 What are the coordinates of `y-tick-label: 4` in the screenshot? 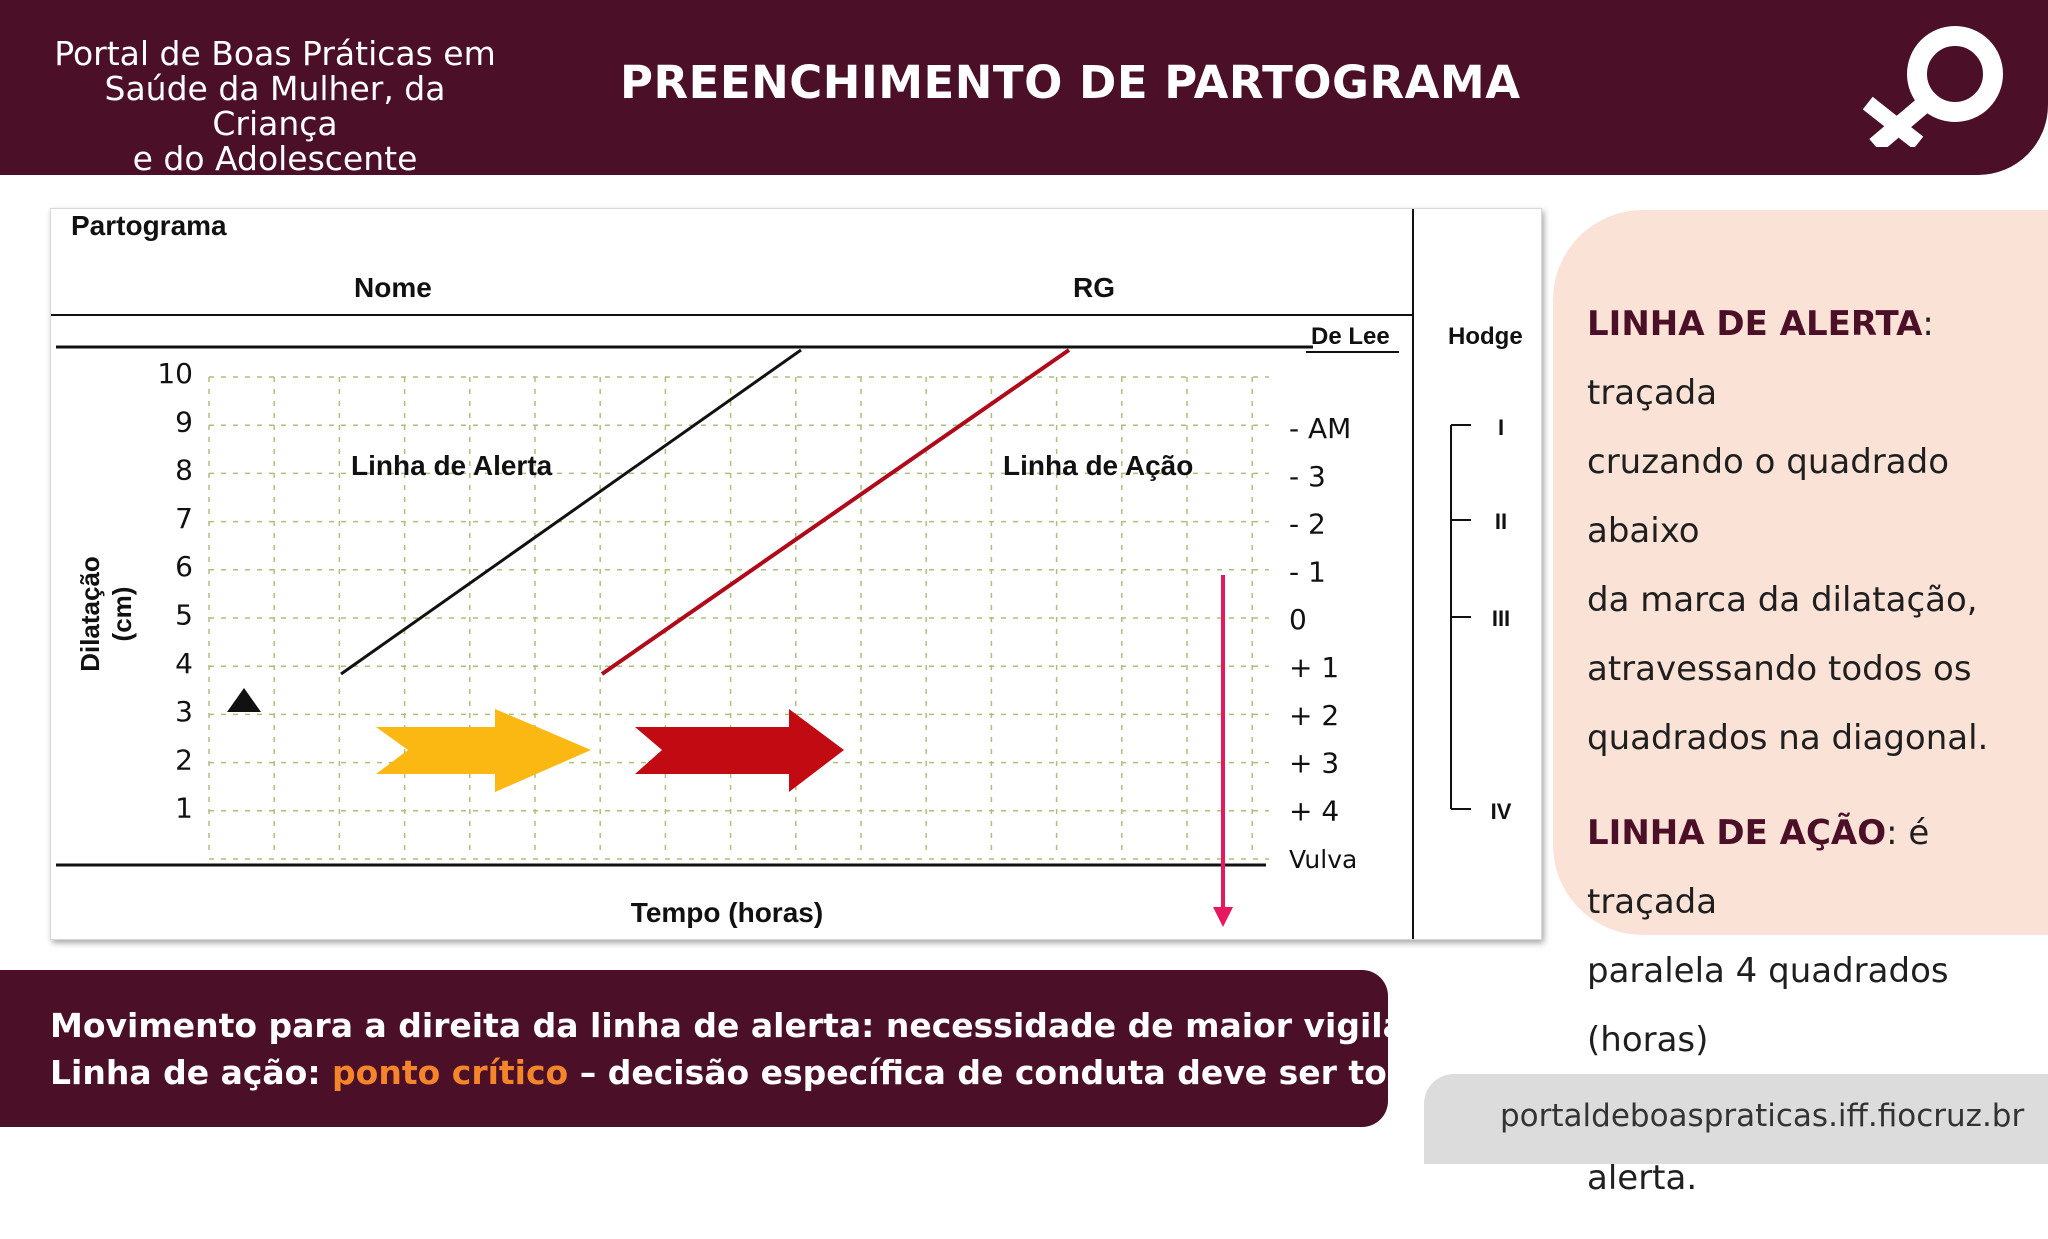 It's located at (184, 663).